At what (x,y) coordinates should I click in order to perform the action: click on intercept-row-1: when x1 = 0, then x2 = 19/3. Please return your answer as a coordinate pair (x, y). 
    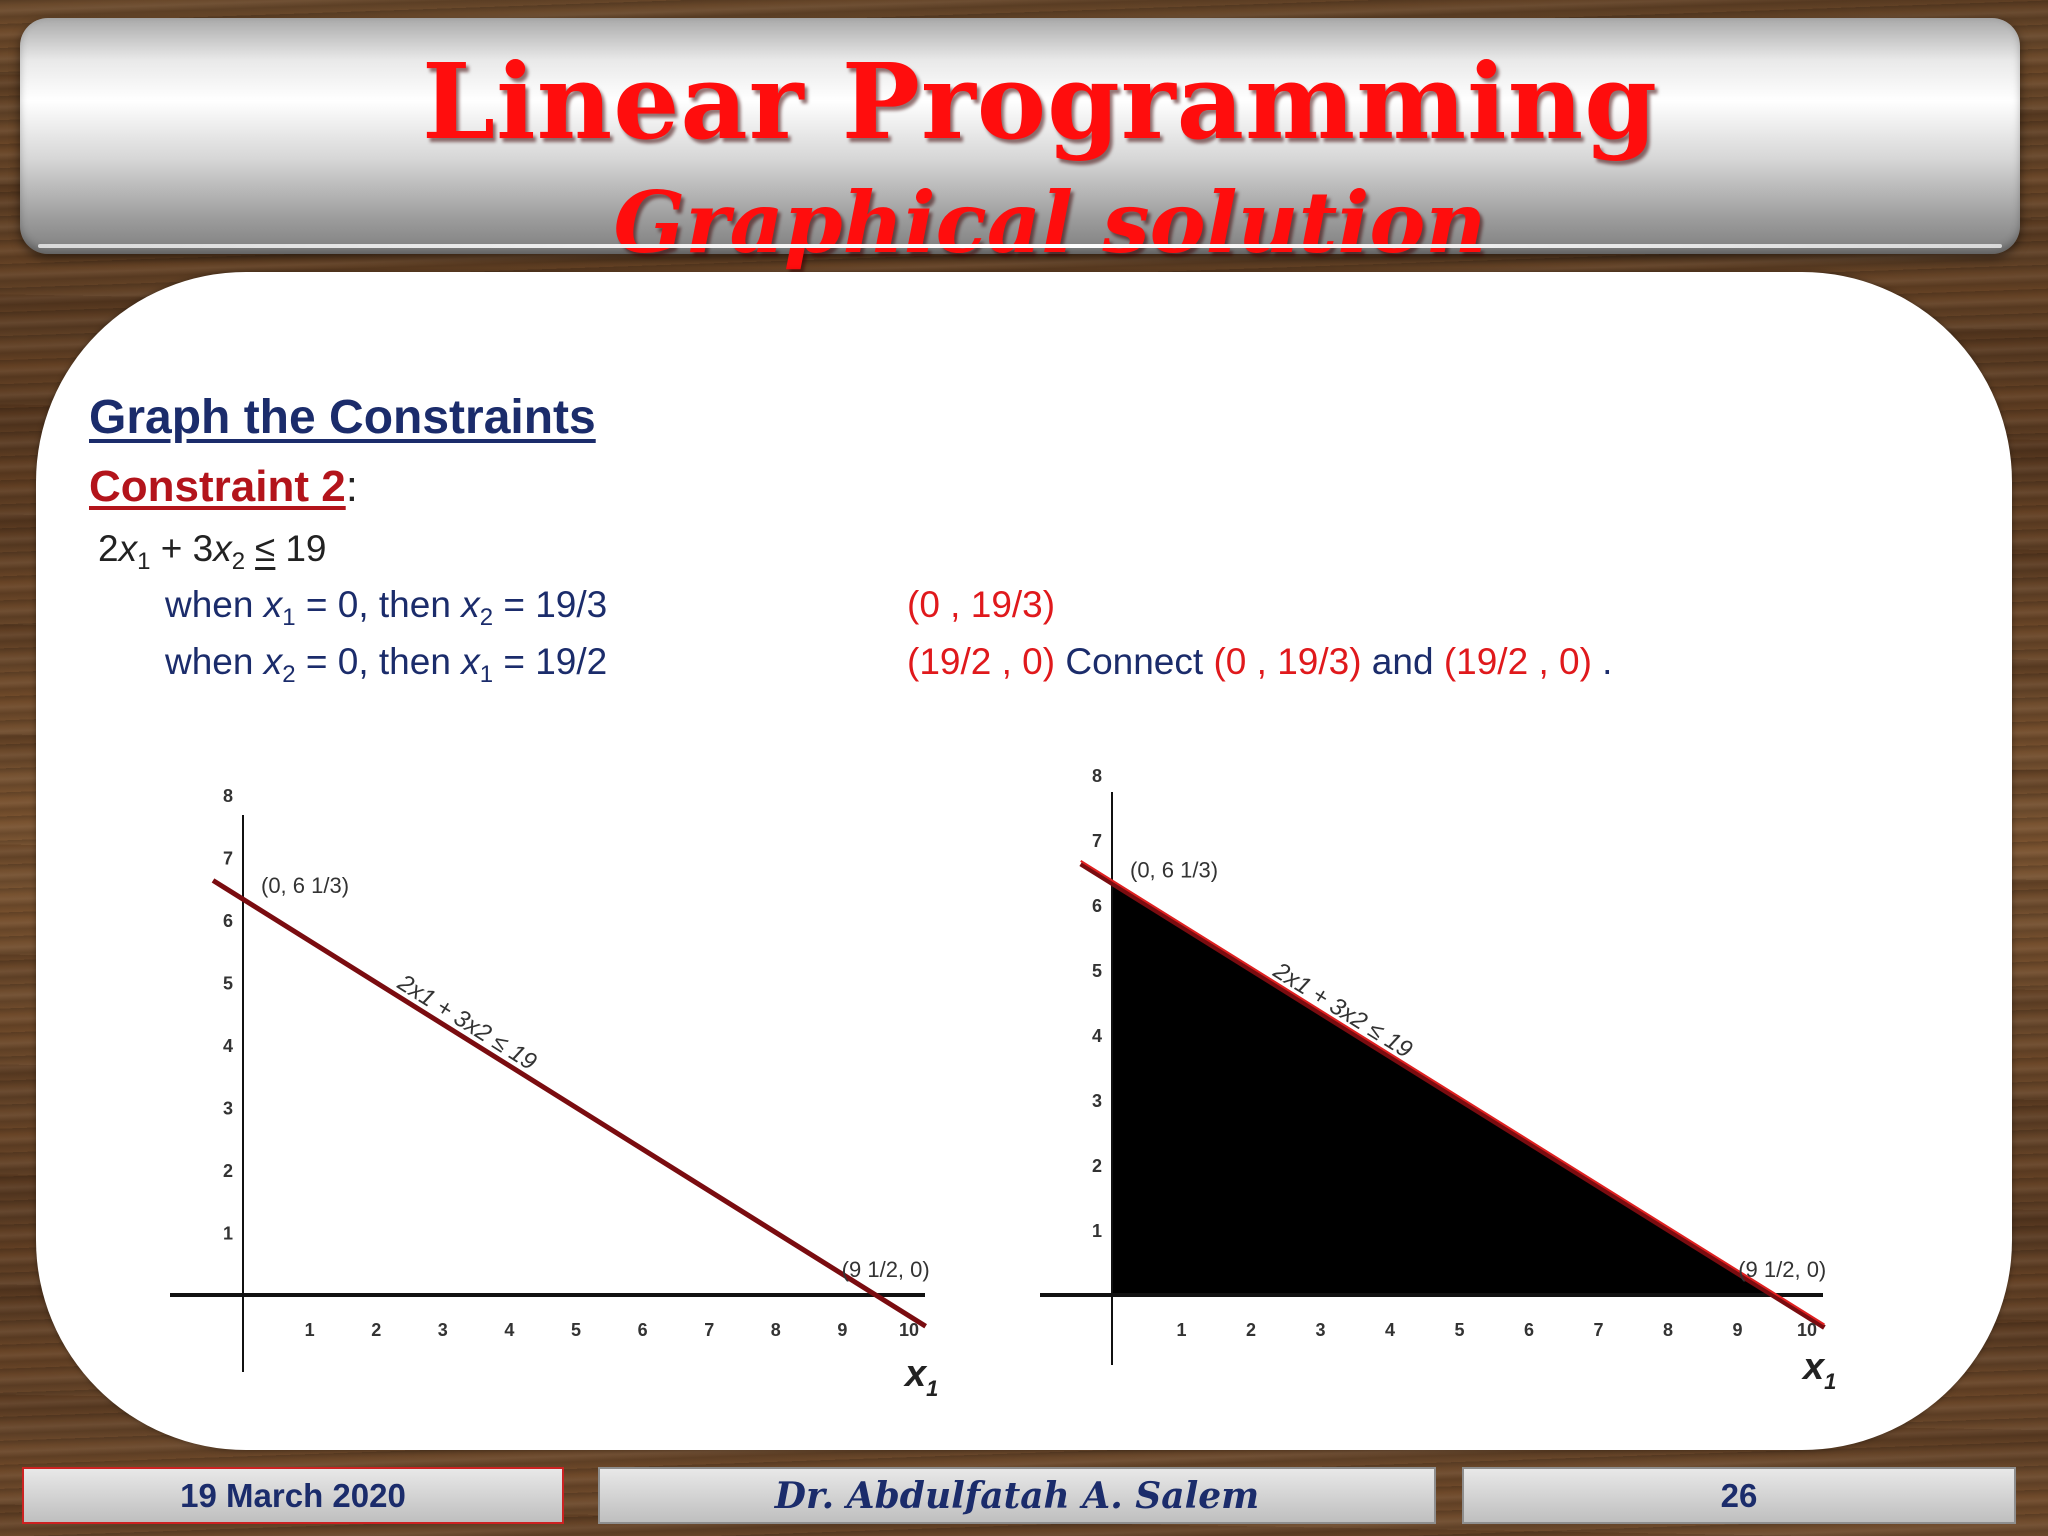
    Looking at the image, I should click on (386, 607).